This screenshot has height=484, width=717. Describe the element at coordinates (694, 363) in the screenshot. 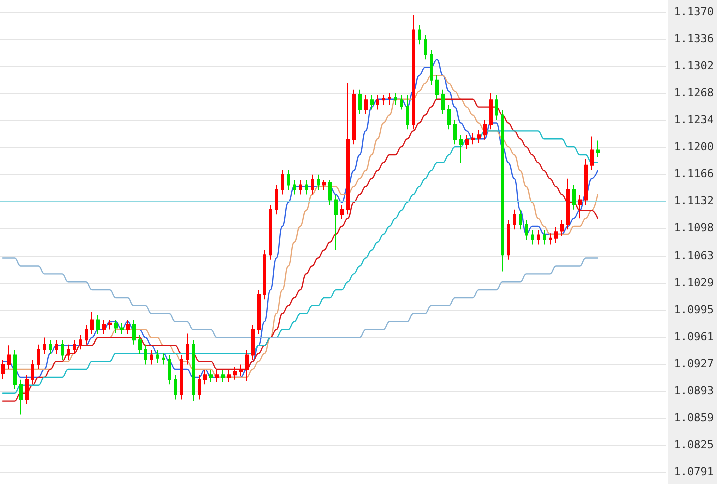

I see `y-tick-label: 1.0927` at that location.